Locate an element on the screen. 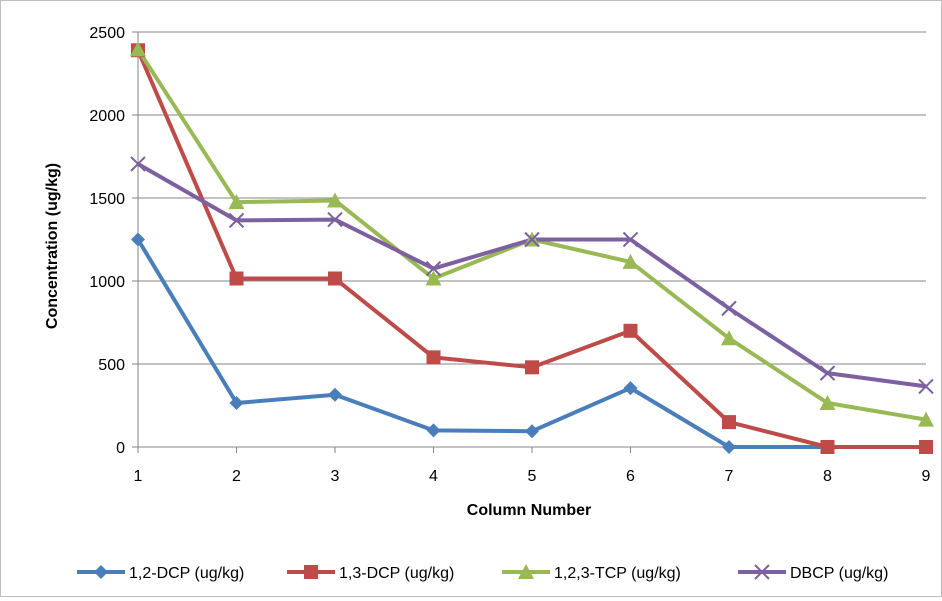 This screenshot has width=942, height=601. y-axis-title: Concentration (ug/kg) is located at coordinates (52, 246).